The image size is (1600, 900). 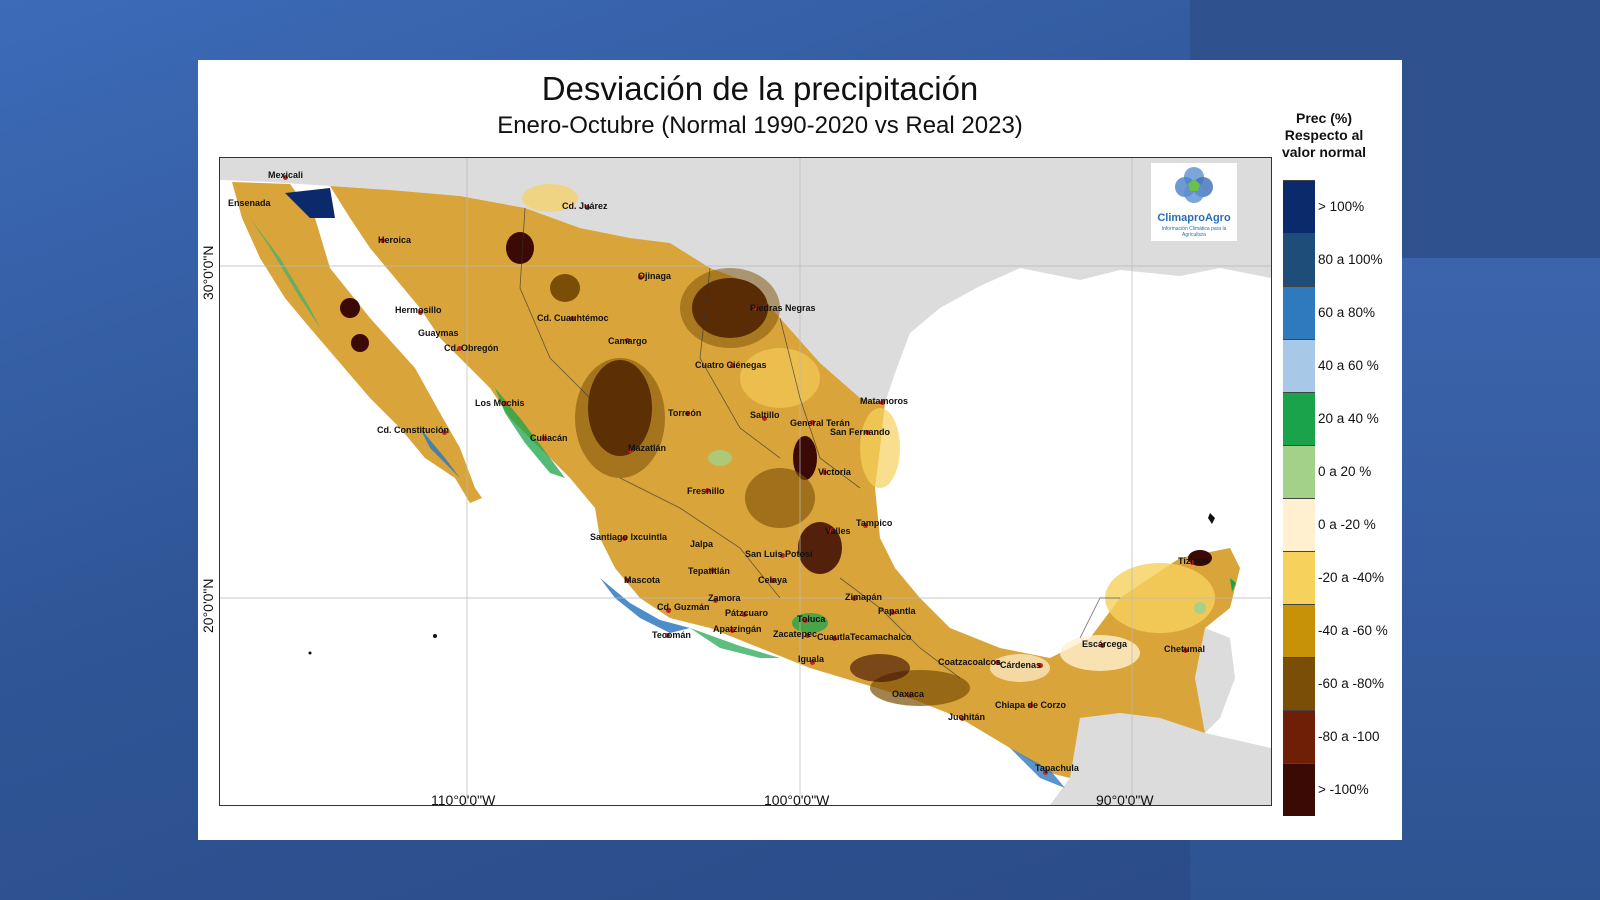 What do you see at coordinates (838, 531) in the screenshot?
I see `city-label: Valles` at bounding box center [838, 531].